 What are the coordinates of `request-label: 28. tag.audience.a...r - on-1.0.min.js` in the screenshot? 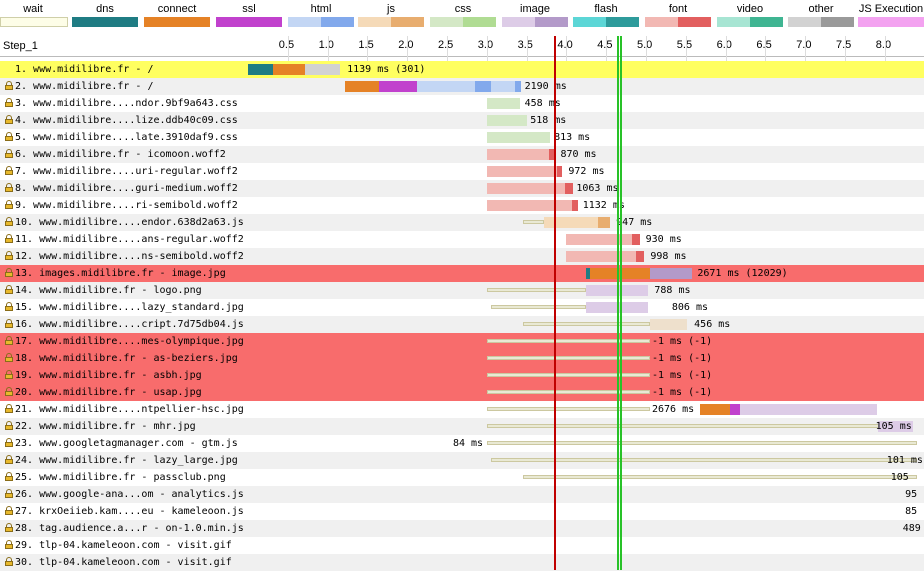 It's located at (124, 528).